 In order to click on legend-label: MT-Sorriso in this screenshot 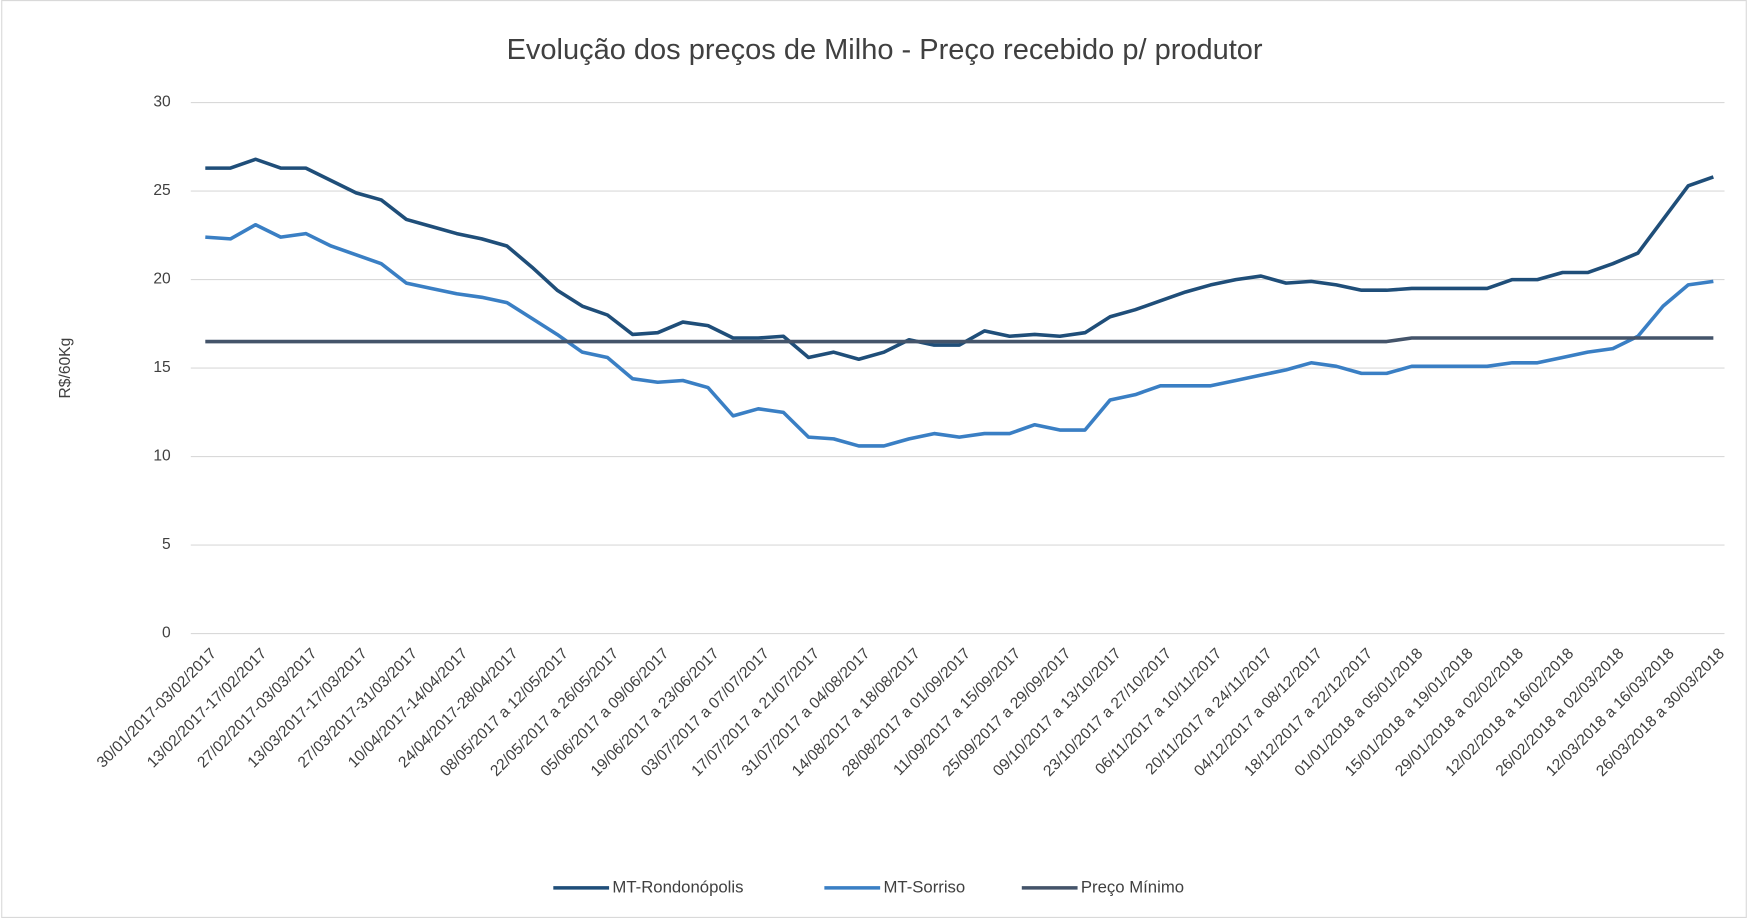, I will do `click(924, 886)`.